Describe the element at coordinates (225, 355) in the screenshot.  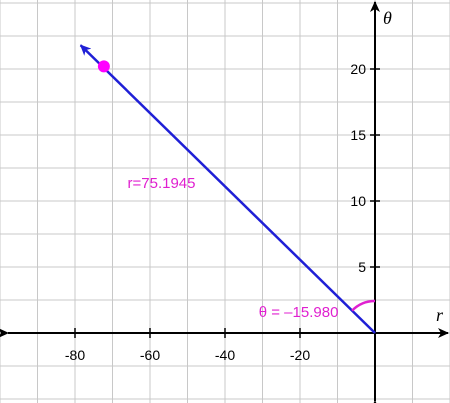
I see `x-tick-label: -40` at that location.